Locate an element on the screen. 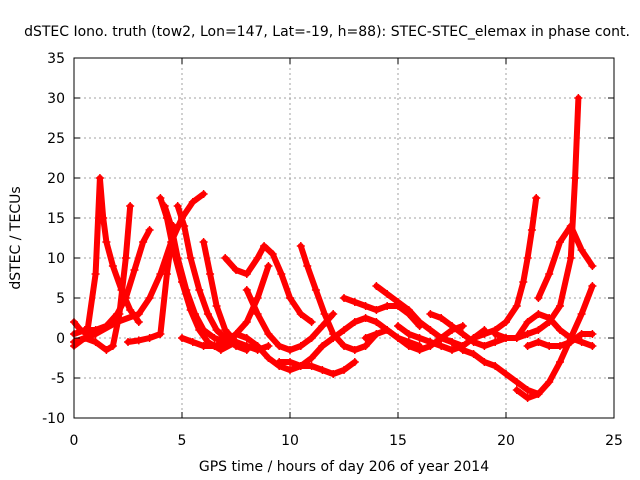 The height and width of the screenshot is (480, 640). y-tick-label: 5 is located at coordinates (60, 299).